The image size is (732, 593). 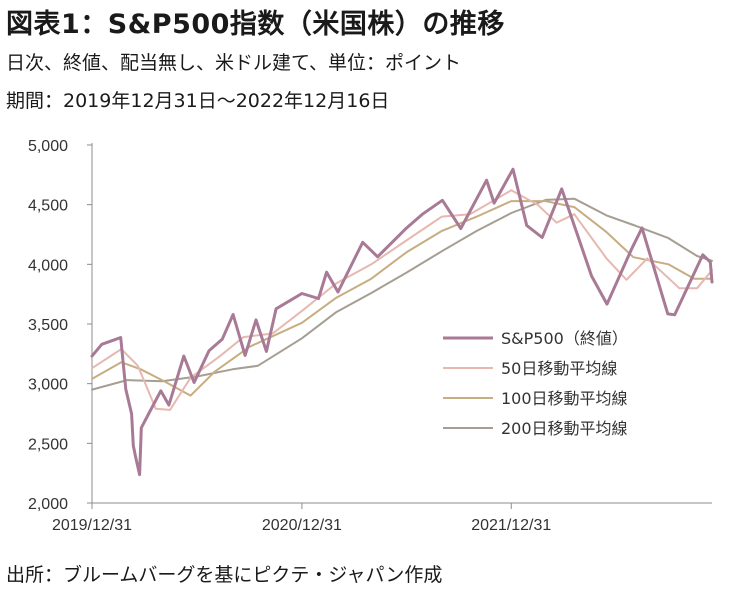 I want to click on legend-item-sp500-label: S&P500（終値）, so click(x=564, y=338).